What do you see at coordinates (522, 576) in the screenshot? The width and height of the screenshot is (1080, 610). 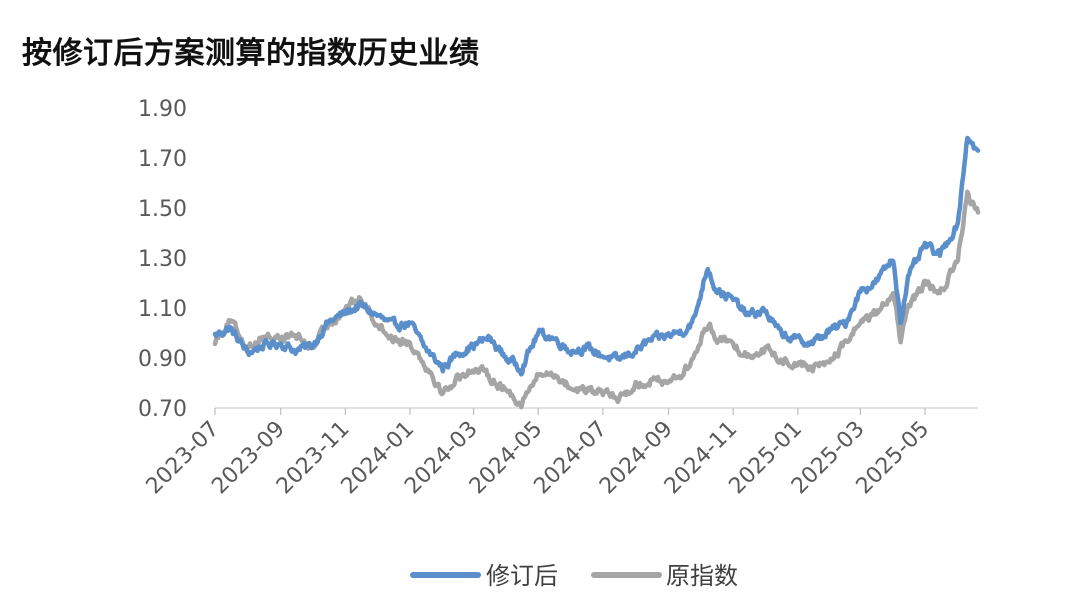 I see `legend-label: 修订后` at bounding box center [522, 576].